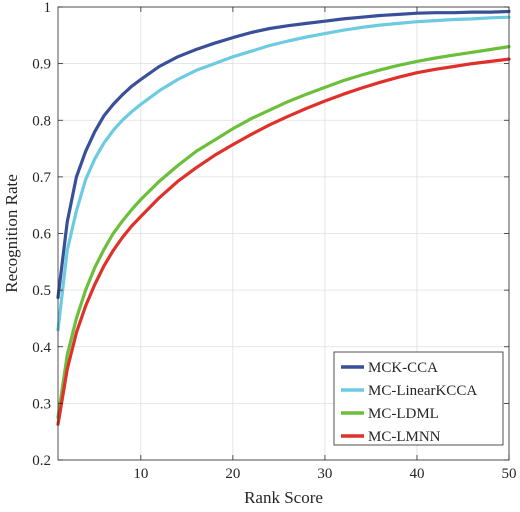 The image size is (520, 512). Describe the element at coordinates (41, 235) in the screenshot. I see `y-tick-label: 0.6` at that location.